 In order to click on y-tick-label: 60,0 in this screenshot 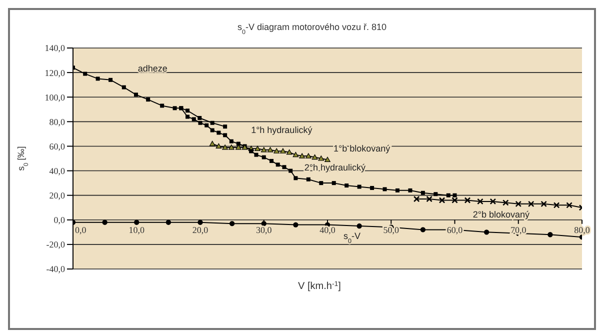, I will do `click(57, 146)`.